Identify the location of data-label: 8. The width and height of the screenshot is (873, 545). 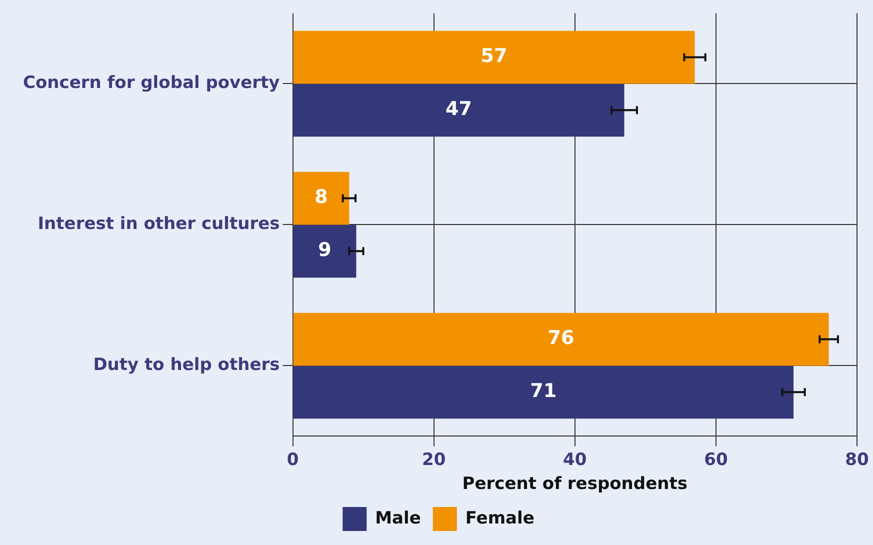
(321, 197).